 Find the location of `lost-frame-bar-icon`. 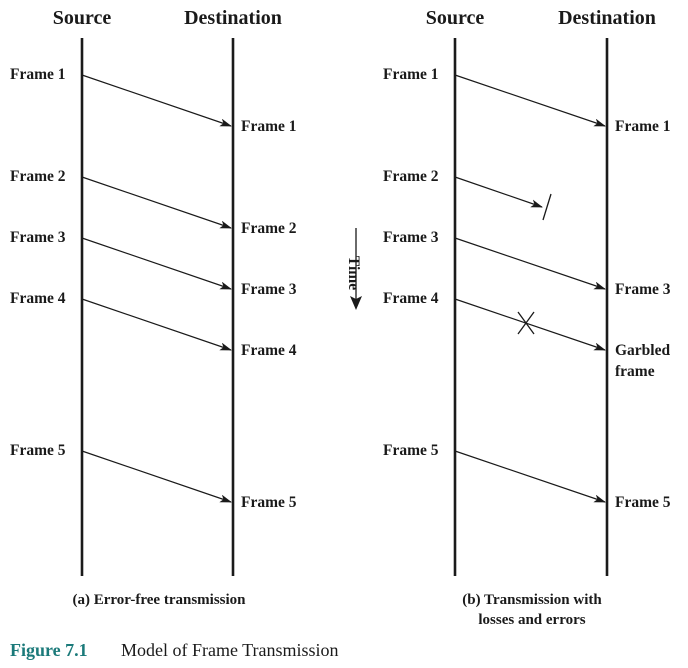

lost-frame-bar-icon is located at coordinates (547, 207).